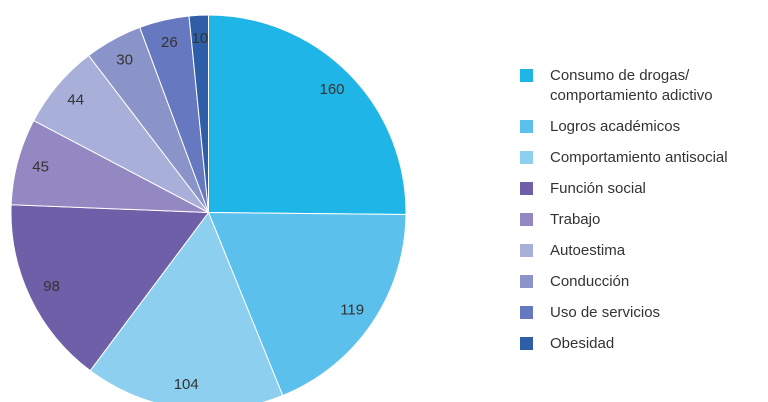 The height and width of the screenshot is (402, 768). I want to click on legend-label: Autoestima, so click(588, 250).